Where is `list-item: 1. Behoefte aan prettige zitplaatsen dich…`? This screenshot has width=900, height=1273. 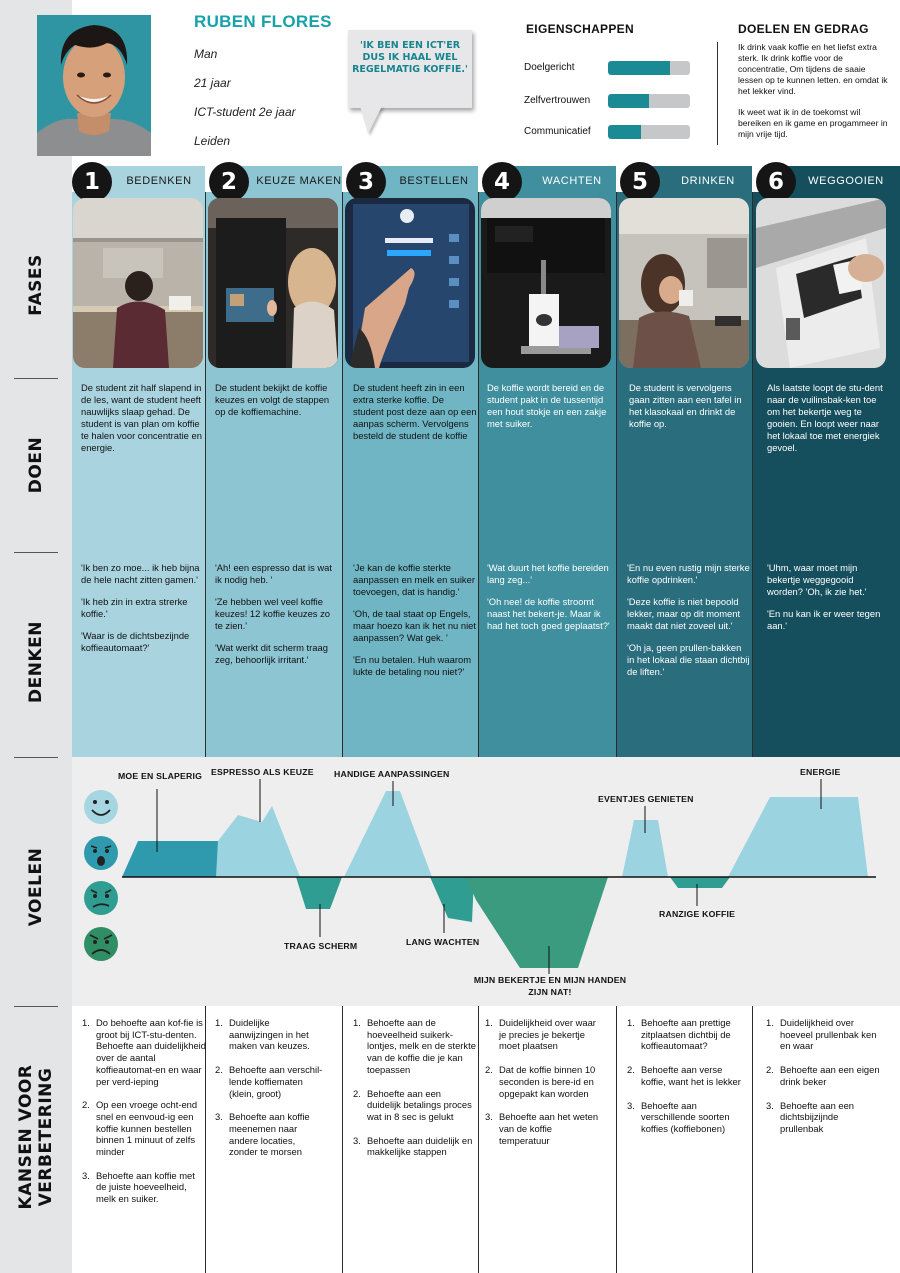
list-item: 1. Behoefte aan prettige zitplaatsen dich… is located at coordinates (679, 1034).